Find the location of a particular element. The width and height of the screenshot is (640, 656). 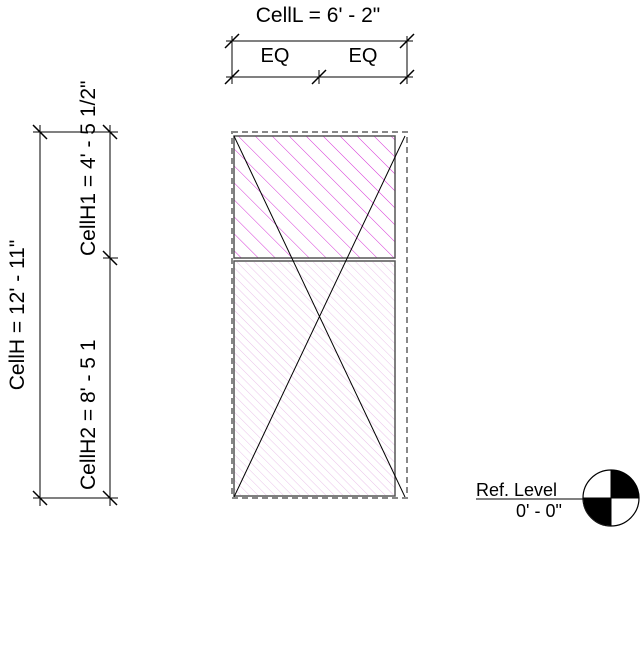

eq-left-label: EQ is located at coordinates (275, 56).